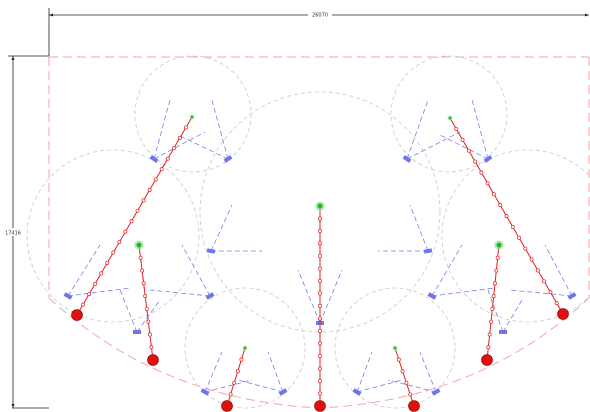  I want to click on width-label: 26070, so click(320, 16).